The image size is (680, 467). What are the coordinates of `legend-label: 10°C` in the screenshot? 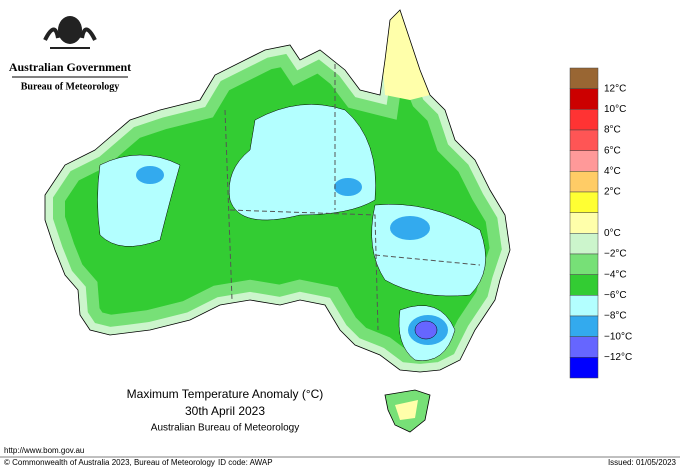 It's located at (615, 109).